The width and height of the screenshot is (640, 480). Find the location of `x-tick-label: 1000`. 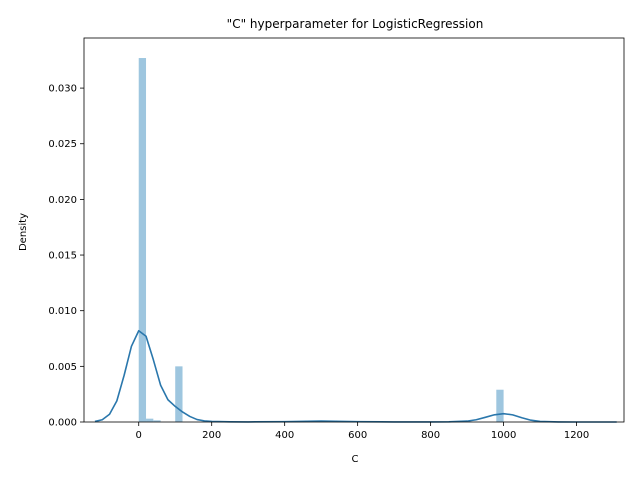

x-tick-label: 1000 is located at coordinates (503, 435).